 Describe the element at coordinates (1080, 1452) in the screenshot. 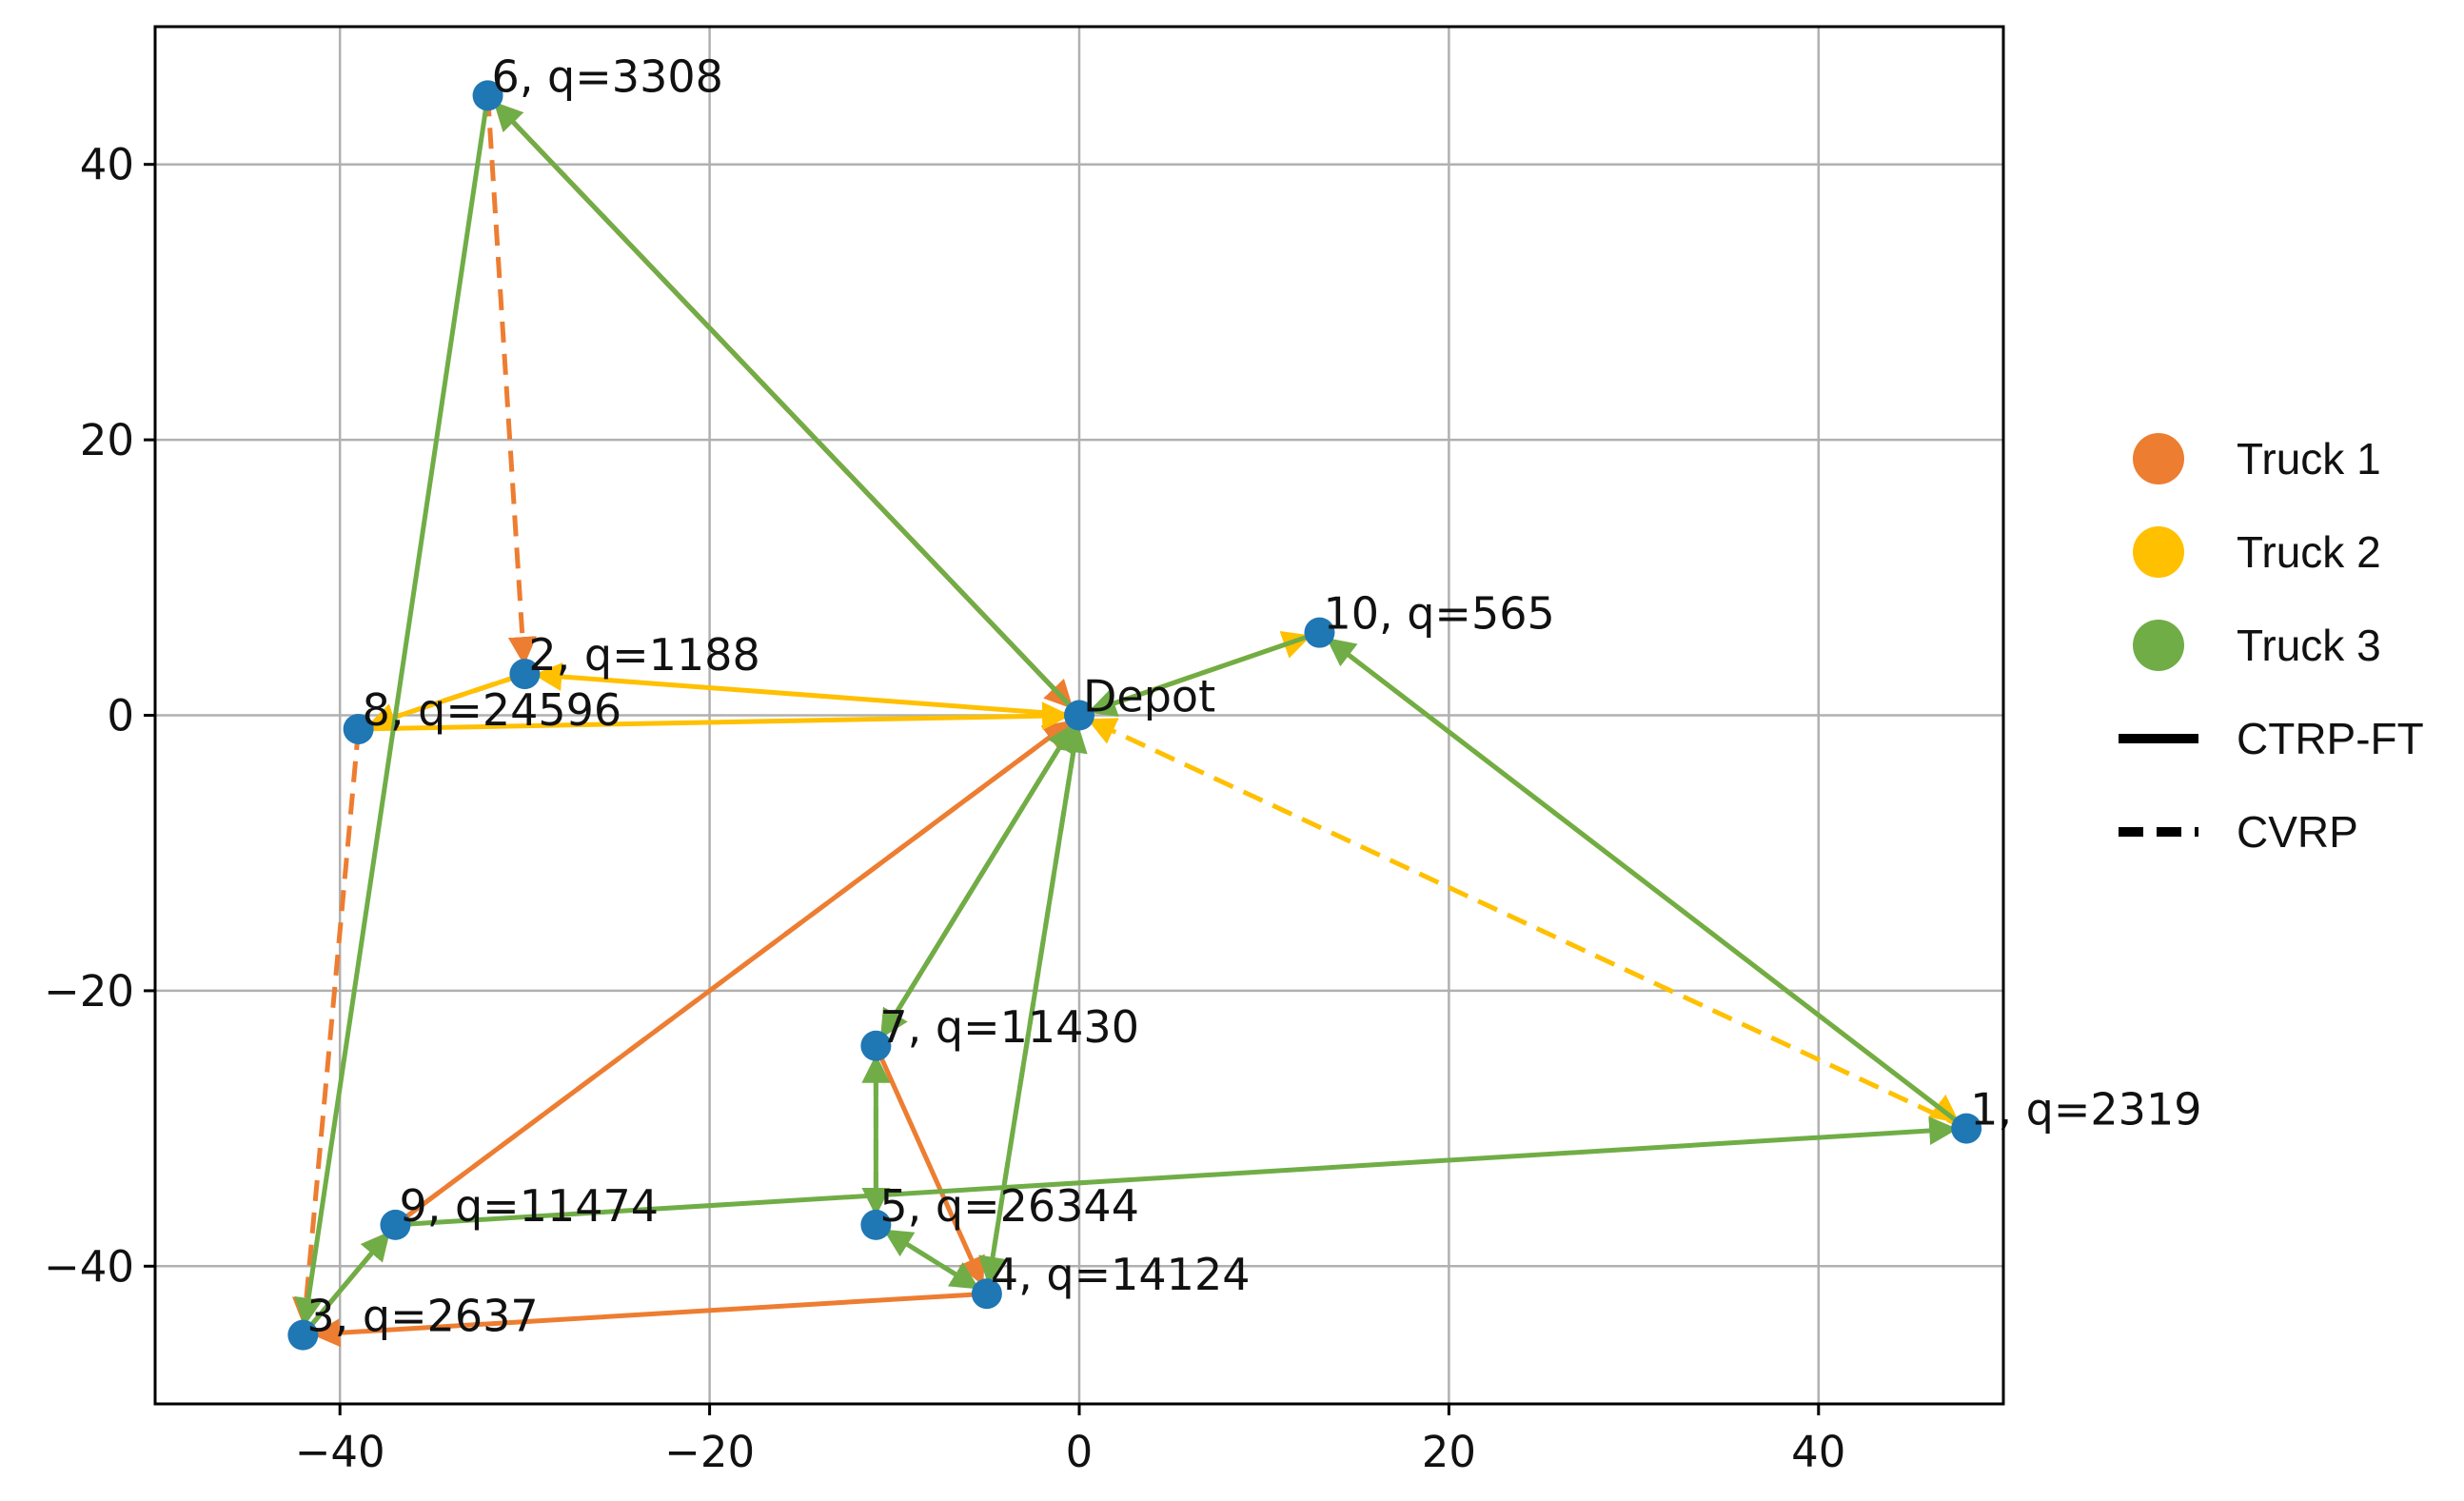

I see `x-tick-label: 0` at that location.